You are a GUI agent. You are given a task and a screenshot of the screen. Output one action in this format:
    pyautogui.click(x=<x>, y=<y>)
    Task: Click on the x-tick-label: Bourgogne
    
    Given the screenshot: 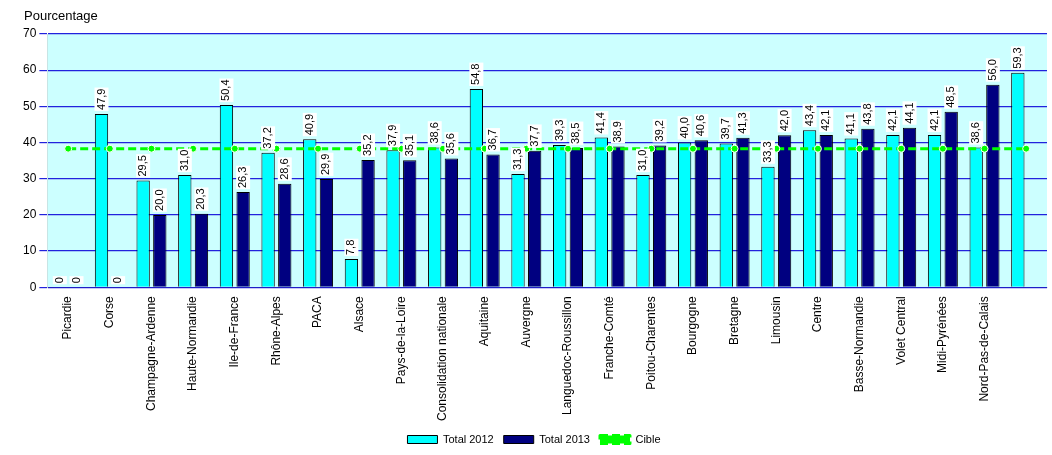 What is the action you would take?
    pyautogui.click(x=692, y=325)
    